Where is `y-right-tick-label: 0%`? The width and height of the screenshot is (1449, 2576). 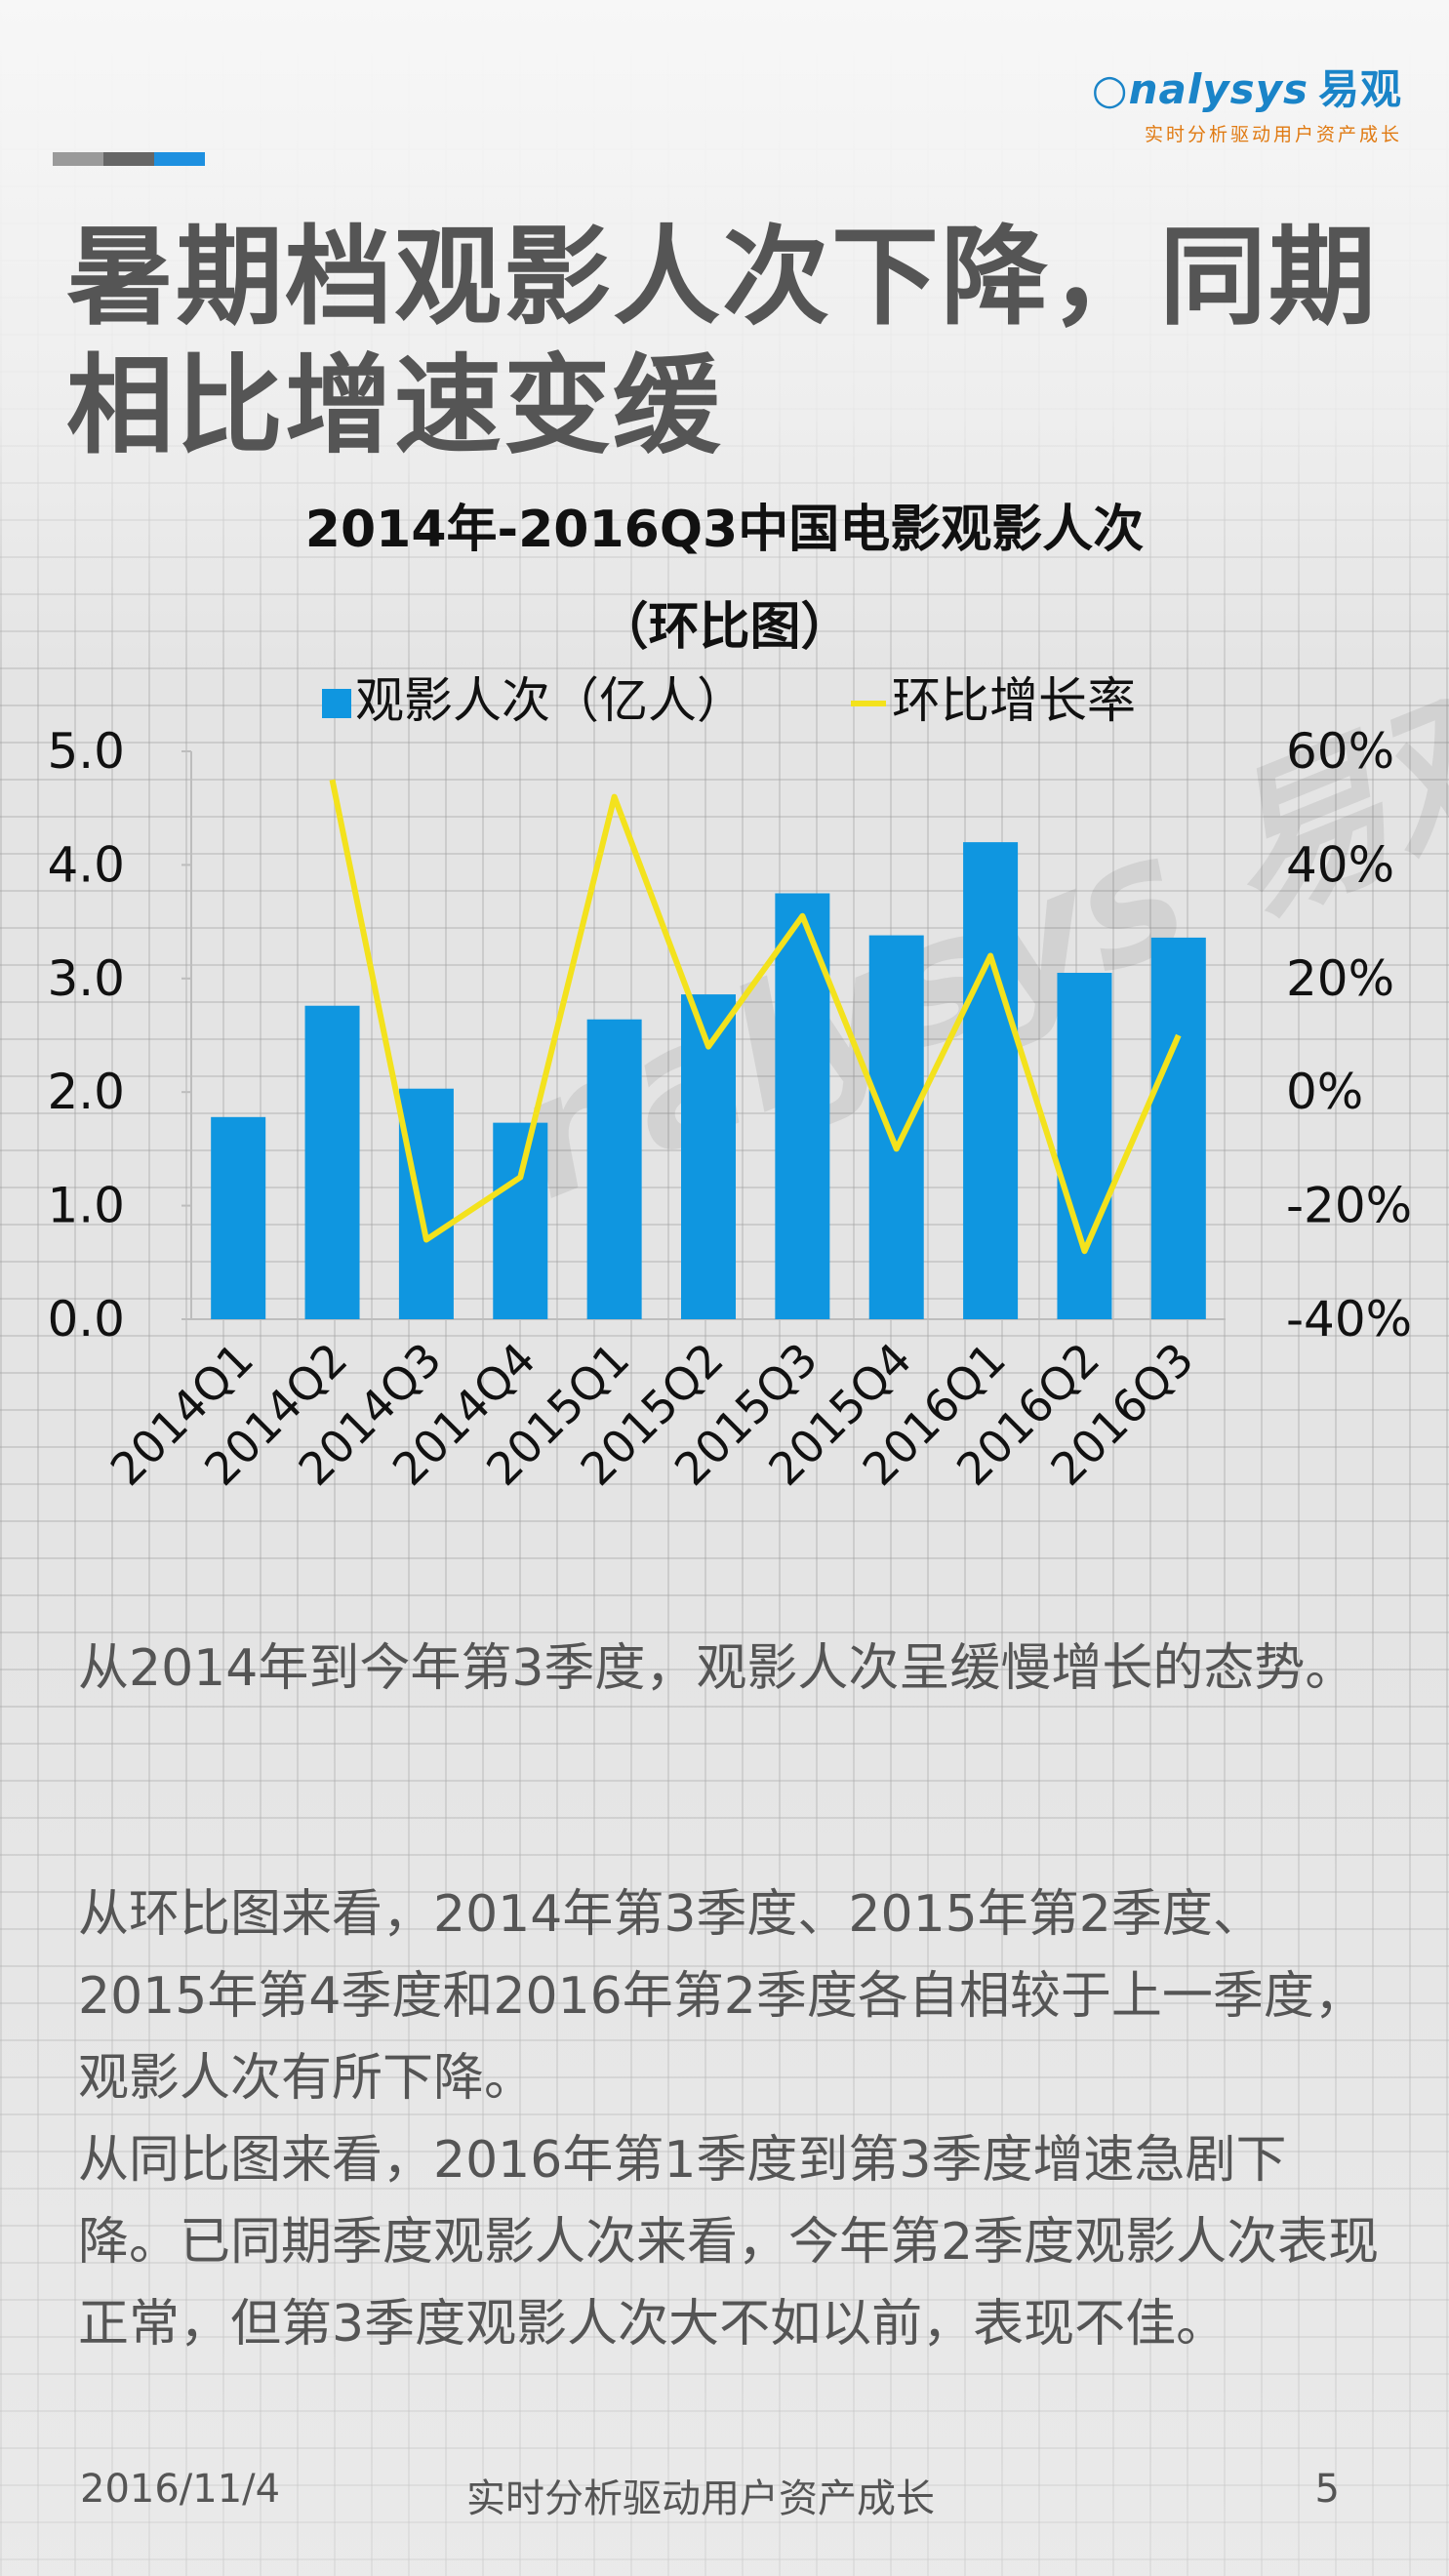 y-right-tick-label: 0% is located at coordinates (1324, 1092).